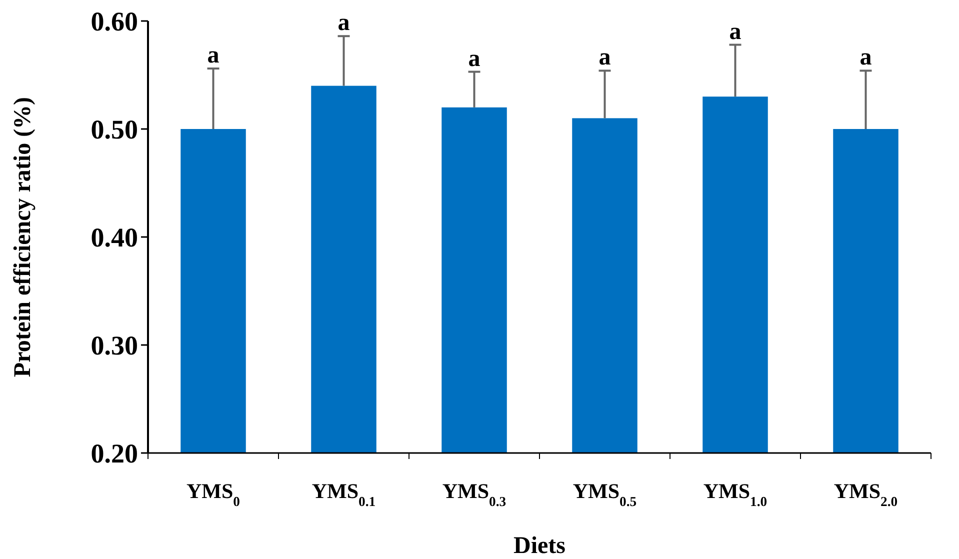 Image resolution: width=959 pixels, height=559 pixels. Describe the element at coordinates (735, 493) in the screenshot. I see `x-tick-label: YMS$_{1.0}$` at that location.